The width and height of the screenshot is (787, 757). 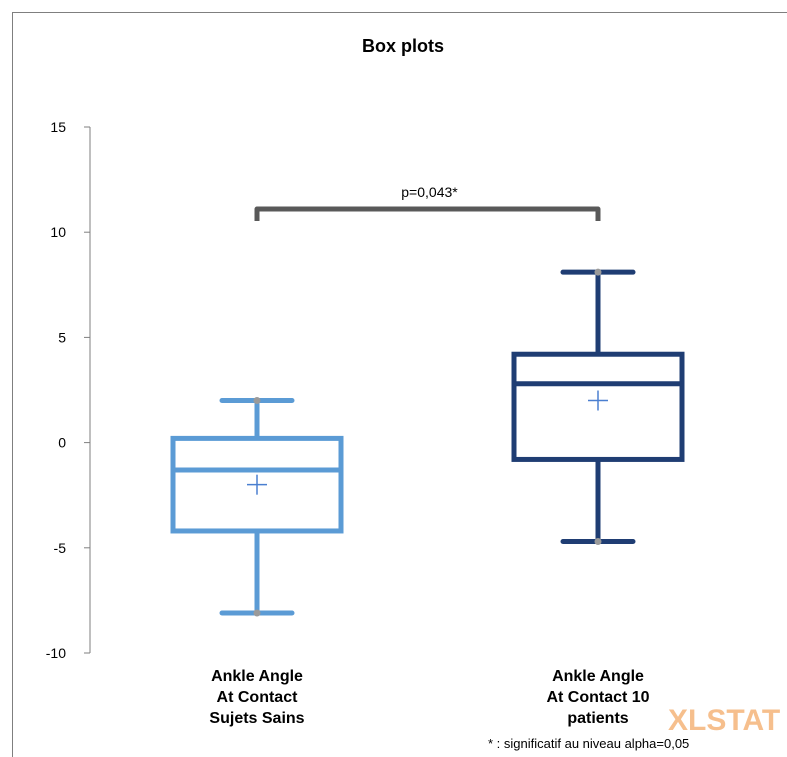 What do you see at coordinates (58, 232) in the screenshot?
I see `y-tick-label: 10` at bounding box center [58, 232].